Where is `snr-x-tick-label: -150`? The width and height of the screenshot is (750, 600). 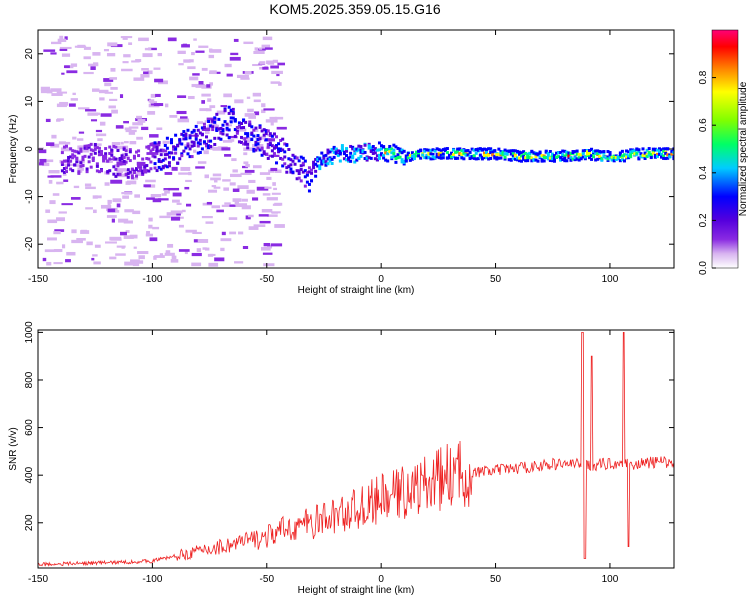 snr-x-tick-label: -150 is located at coordinates (38, 579).